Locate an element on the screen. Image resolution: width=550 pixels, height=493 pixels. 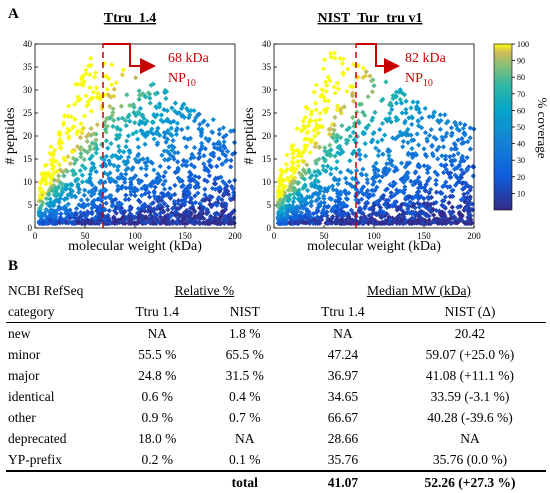
y-tick-label: 5 is located at coordinates (269, 205).